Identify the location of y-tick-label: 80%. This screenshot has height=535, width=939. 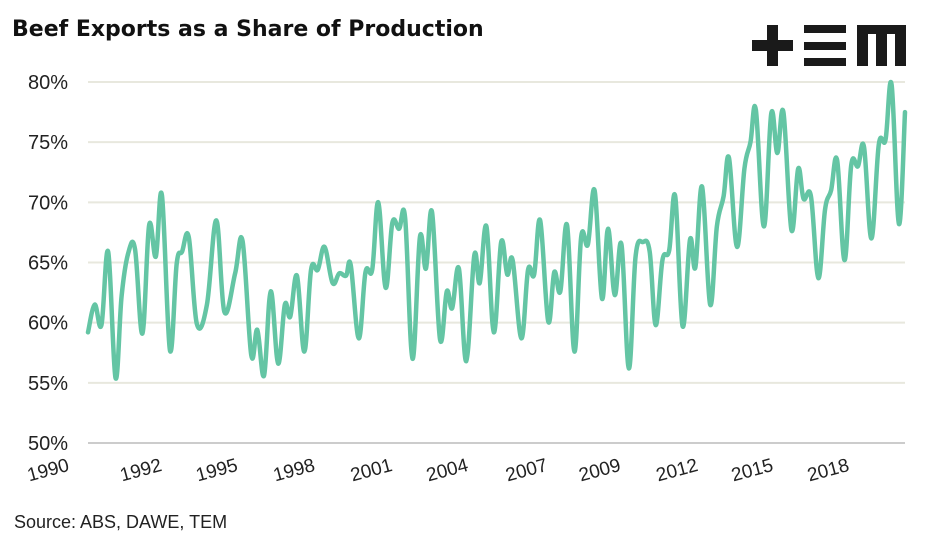
(48, 83).